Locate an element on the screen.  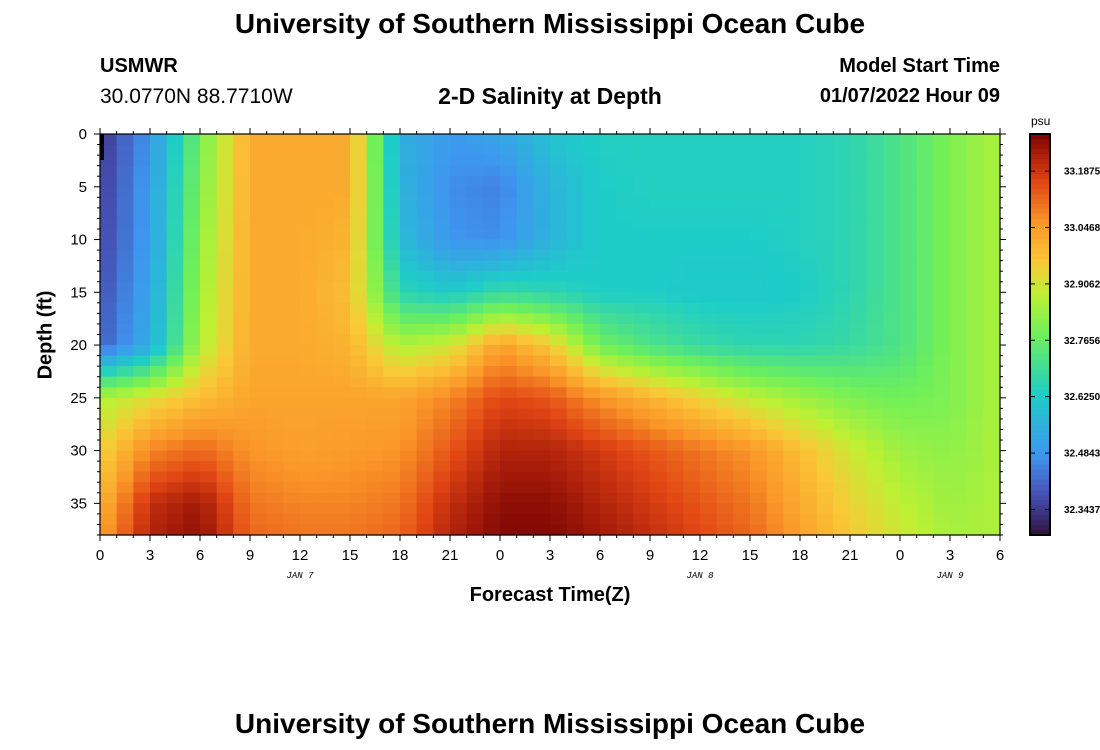
y-tick-label: 15 is located at coordinates (78, 292).